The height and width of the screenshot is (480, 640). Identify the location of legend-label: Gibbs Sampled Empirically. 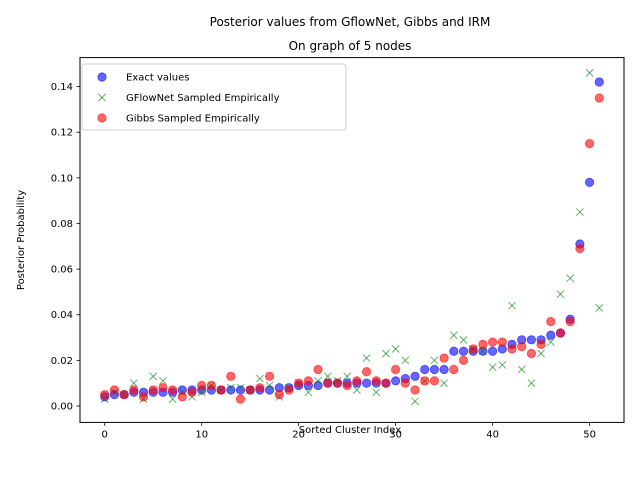
(193, 119).